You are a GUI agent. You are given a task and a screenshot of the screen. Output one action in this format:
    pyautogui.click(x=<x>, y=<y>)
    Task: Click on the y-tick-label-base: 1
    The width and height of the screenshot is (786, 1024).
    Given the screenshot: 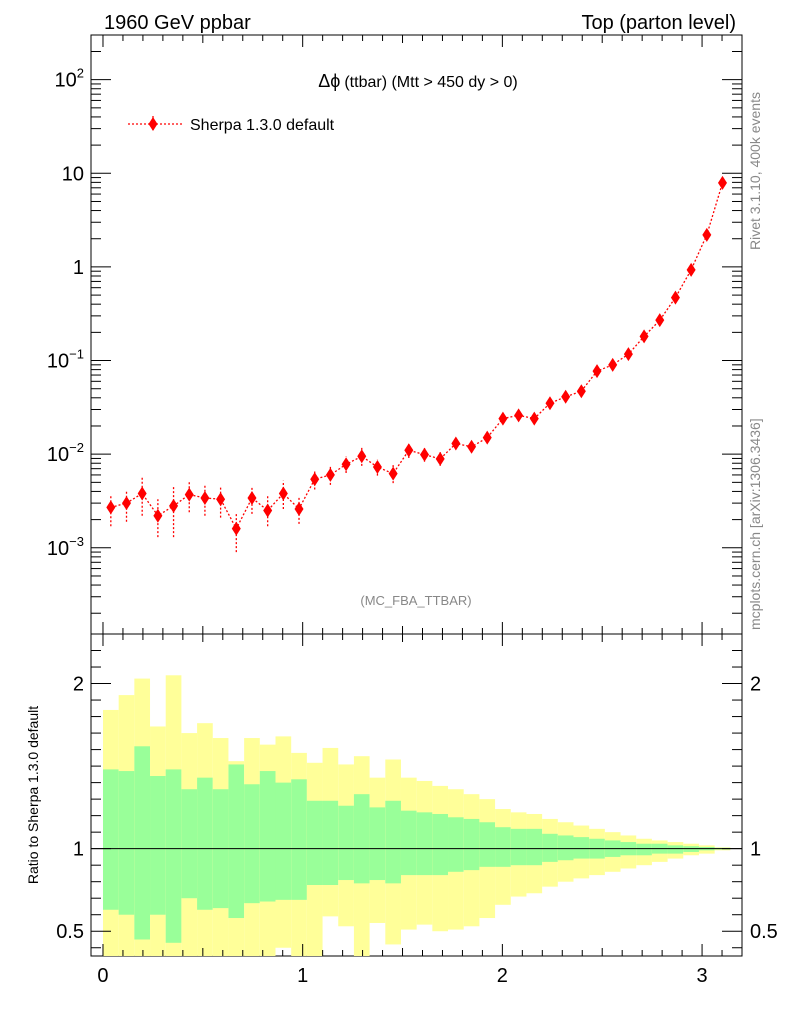 What is the action you would take?
    pyautogui.click(x=78, y=268)
    